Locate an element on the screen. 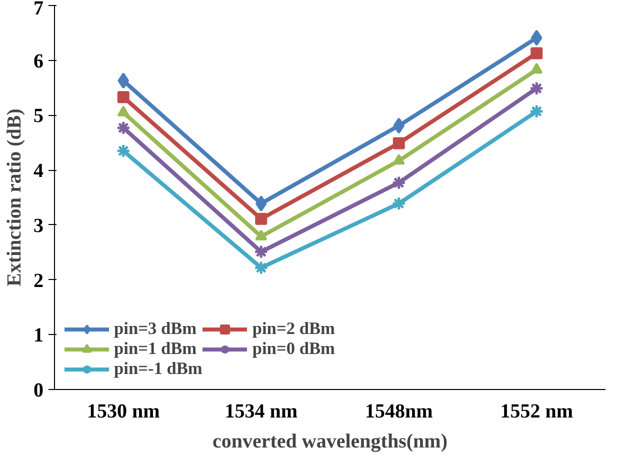  y-tick-label: 3 is located at coordinates (39, 225).